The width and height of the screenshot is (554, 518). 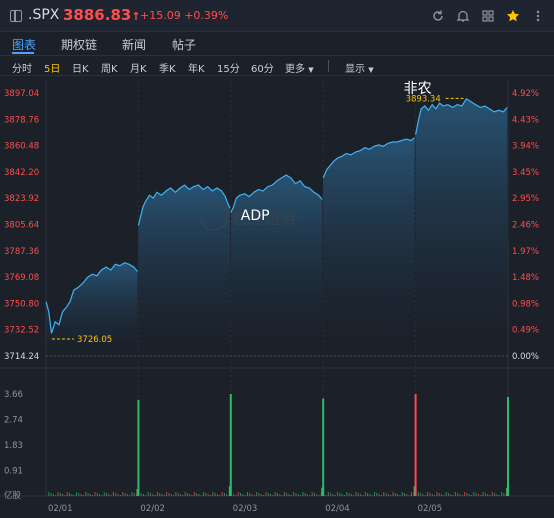 What do you see at coordinates (277, 16) in the screenshot?
I see `quote-header: .SPX 3886.83↑ +15.09 +0.39%` at bounding box center [277, 16].